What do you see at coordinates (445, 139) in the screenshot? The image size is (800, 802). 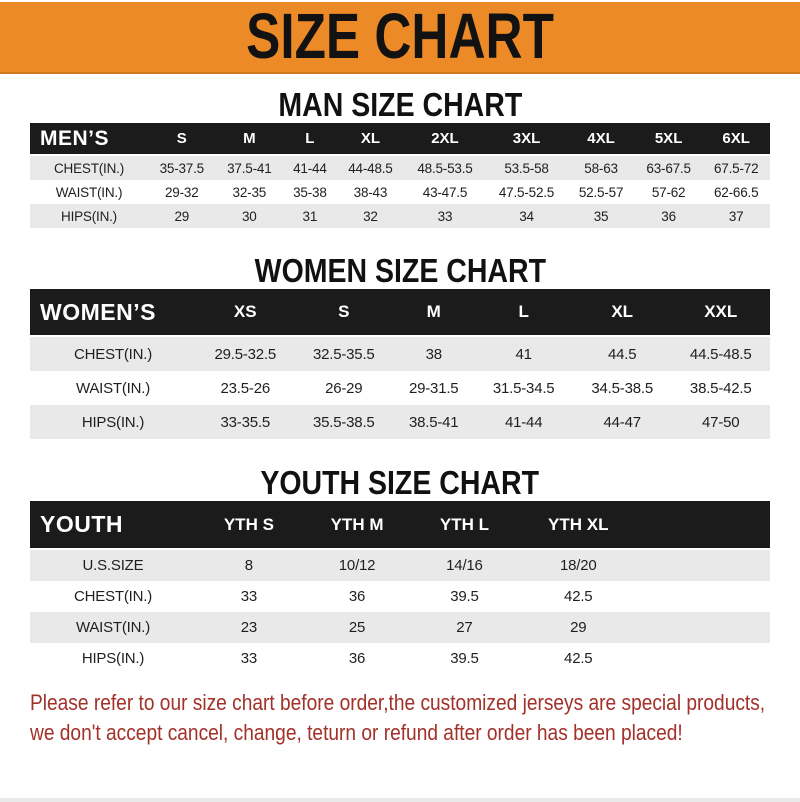 I see `column-header: 2XL` at bounding box center [445, 139].